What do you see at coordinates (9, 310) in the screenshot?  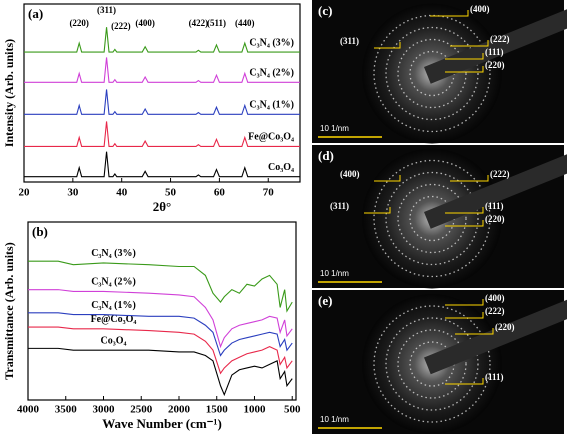 I see `y-axis-label: Transmittance (Arb. units)` at bounding box center [9, 310].